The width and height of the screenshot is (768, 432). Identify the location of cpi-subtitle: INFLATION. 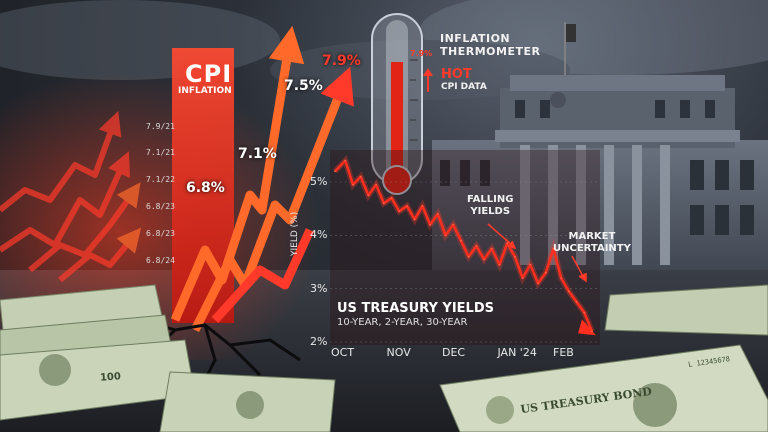
(205, 91).